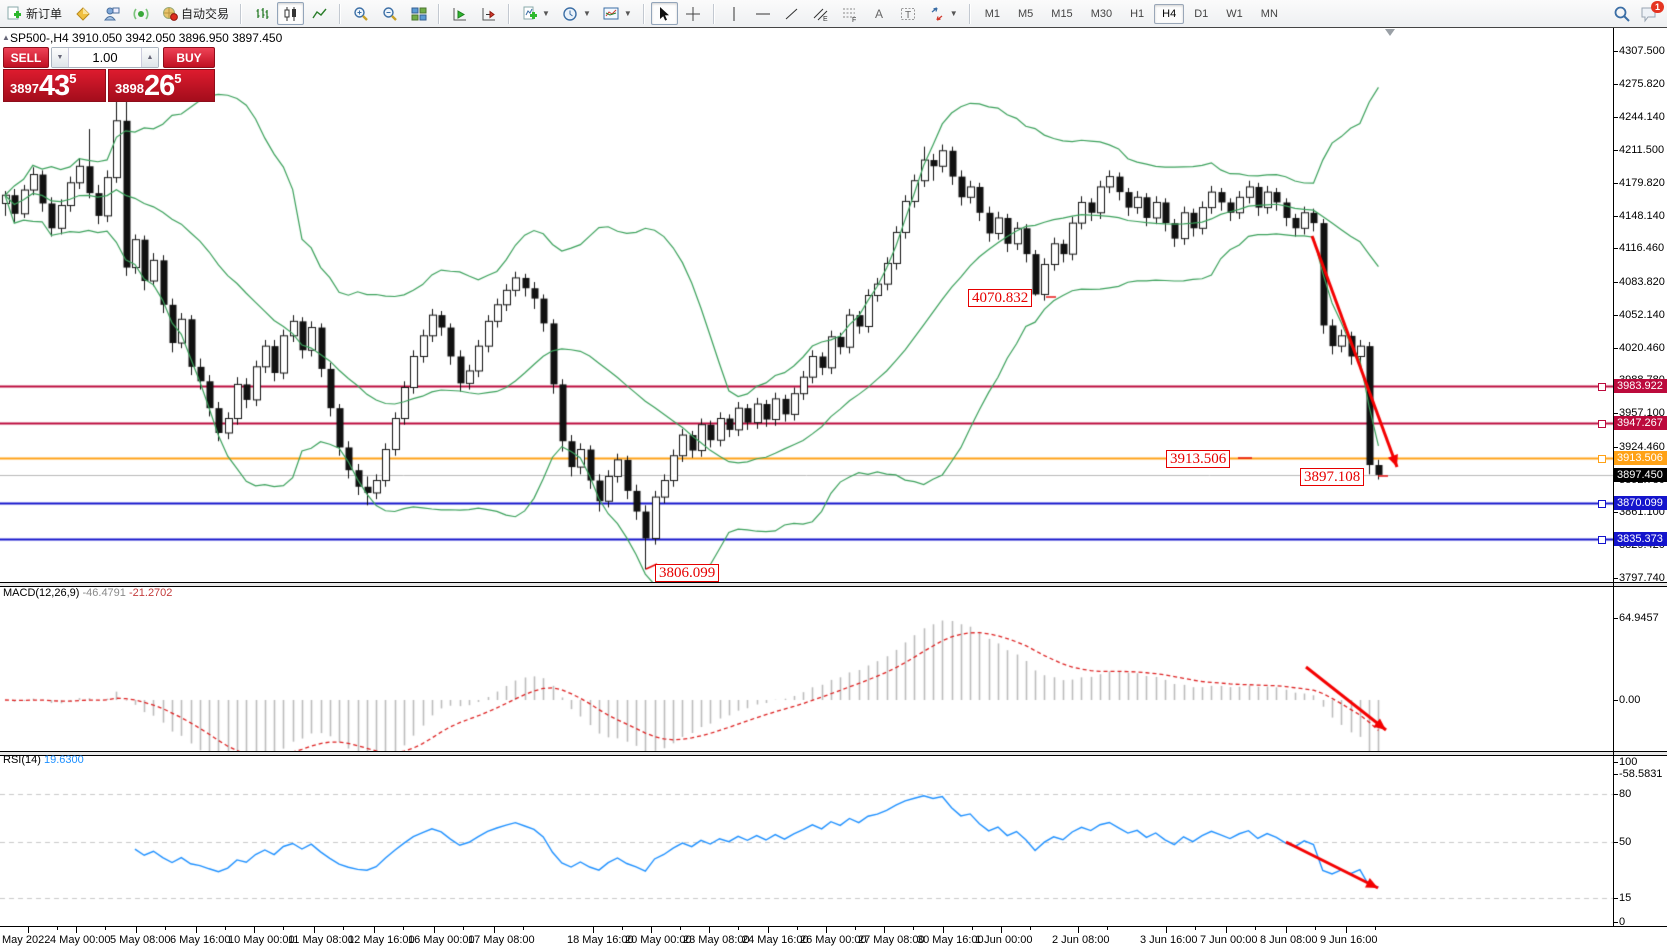  What do you see at coordinates (360, 13) in the screenshot?
I see `zoom-in-button` at bounding box center [360, 13].